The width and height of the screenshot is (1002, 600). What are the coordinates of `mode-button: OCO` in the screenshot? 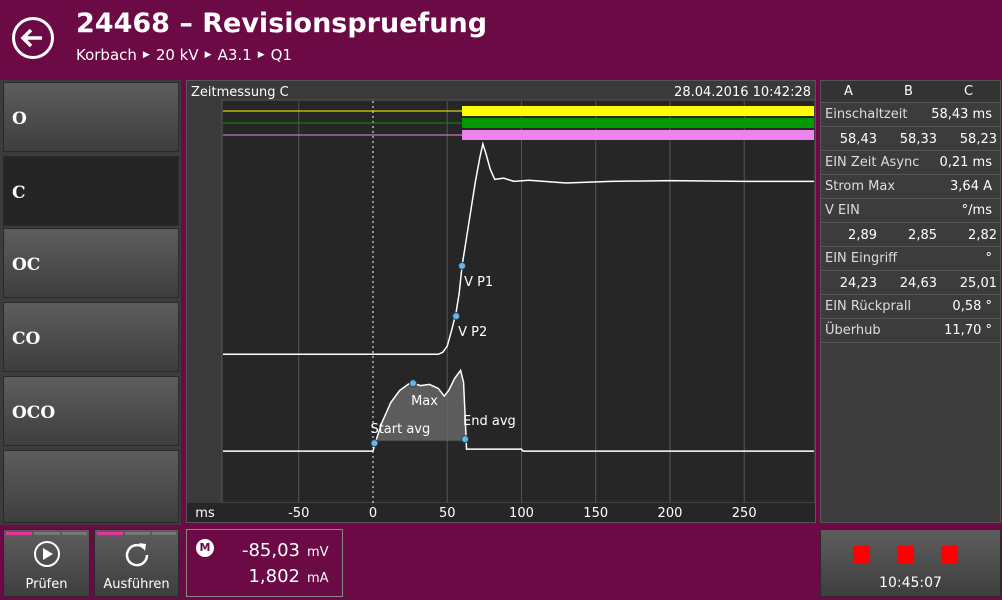 It's located at (91, 411).